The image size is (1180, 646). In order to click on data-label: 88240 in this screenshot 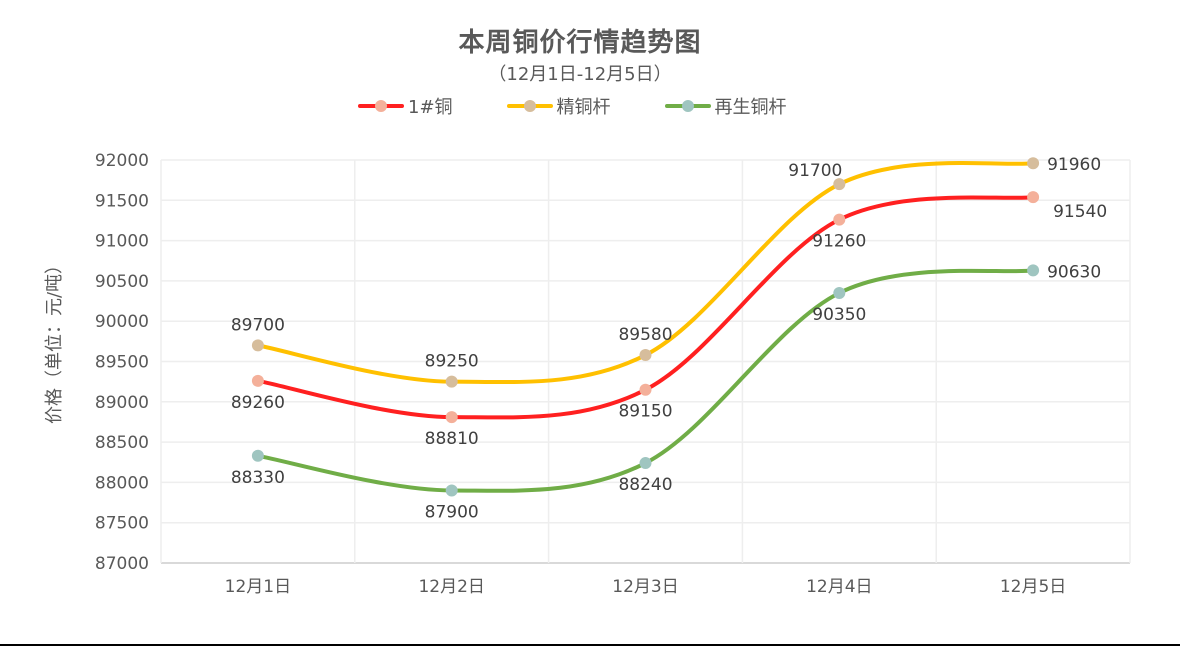, I will do `click(645, 485)`.